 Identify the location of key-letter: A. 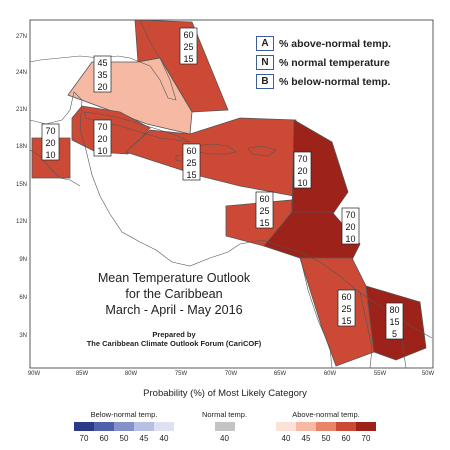
(265, 43).